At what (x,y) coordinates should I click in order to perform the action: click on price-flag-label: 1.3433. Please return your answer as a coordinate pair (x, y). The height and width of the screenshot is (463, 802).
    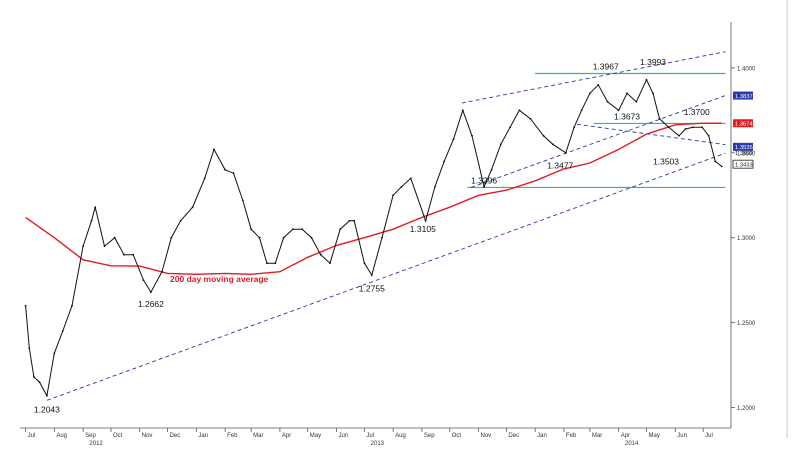
    Looking at the image, I should click on (744, 165).